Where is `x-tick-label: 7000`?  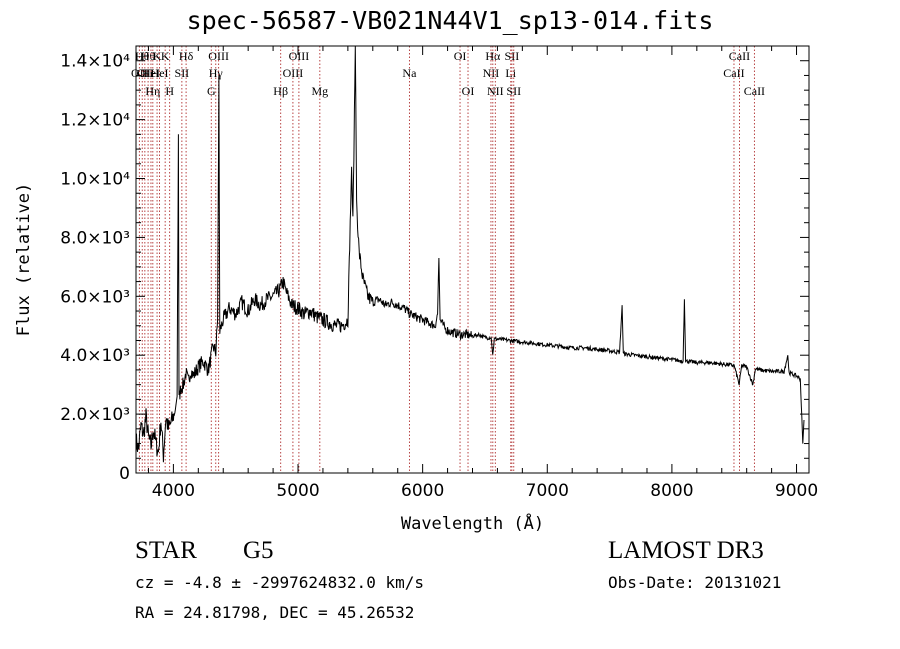
x-tick-label: 7000 is located at coordinates (547, 491).